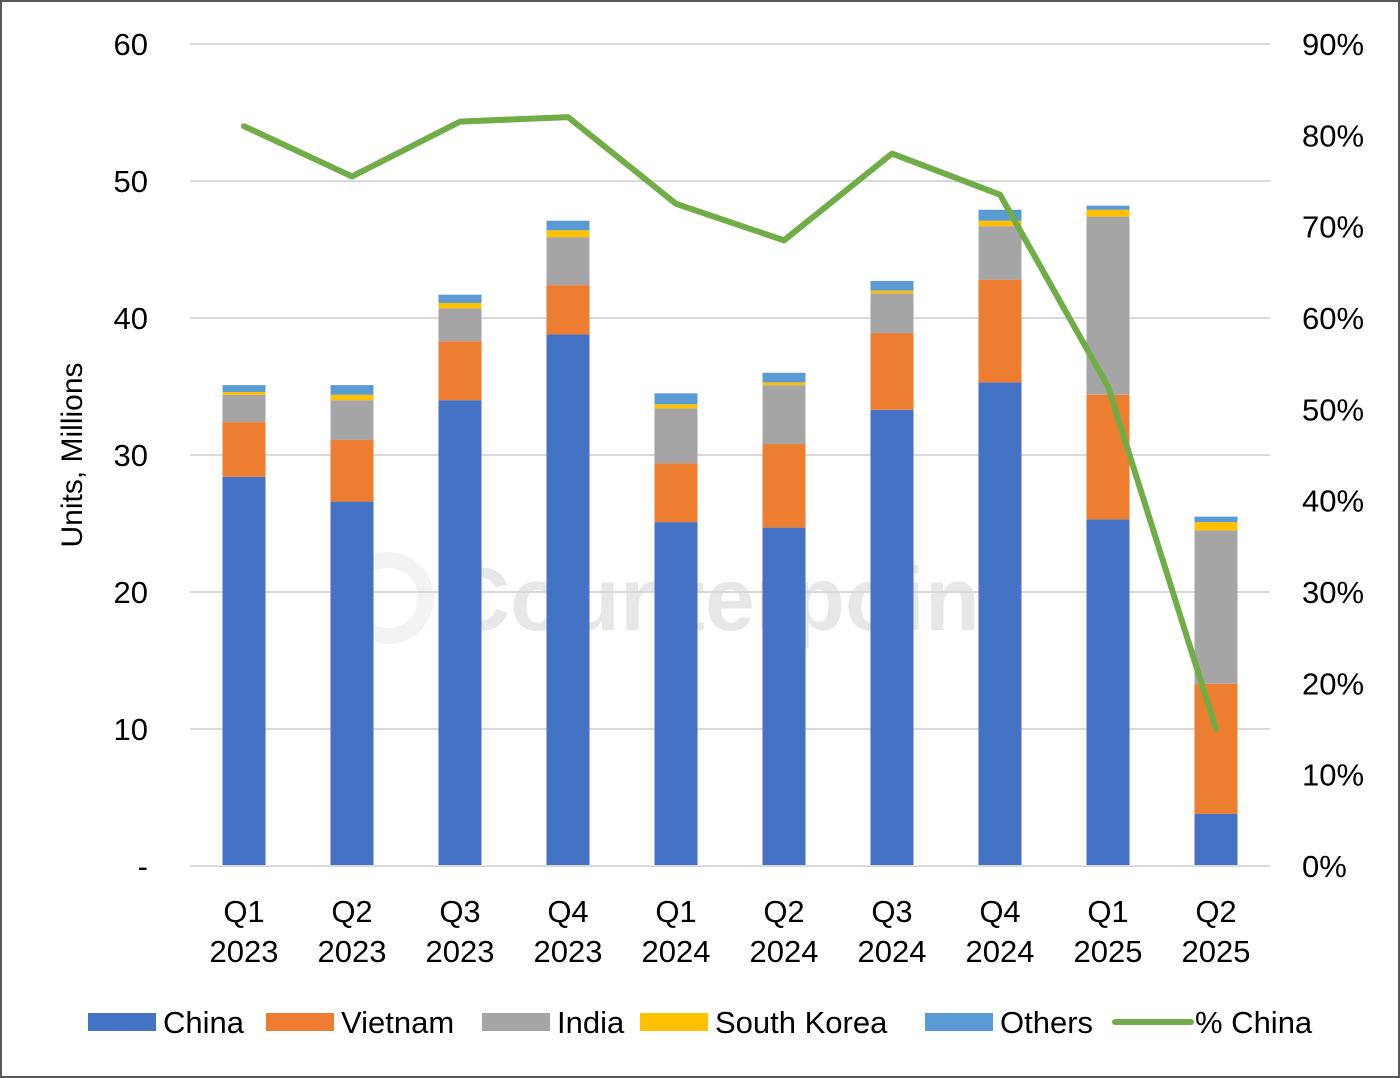 This screenshot has width=1400, height=1078. I want to click on y2-tick-label: 40%, so click(1333, 501).